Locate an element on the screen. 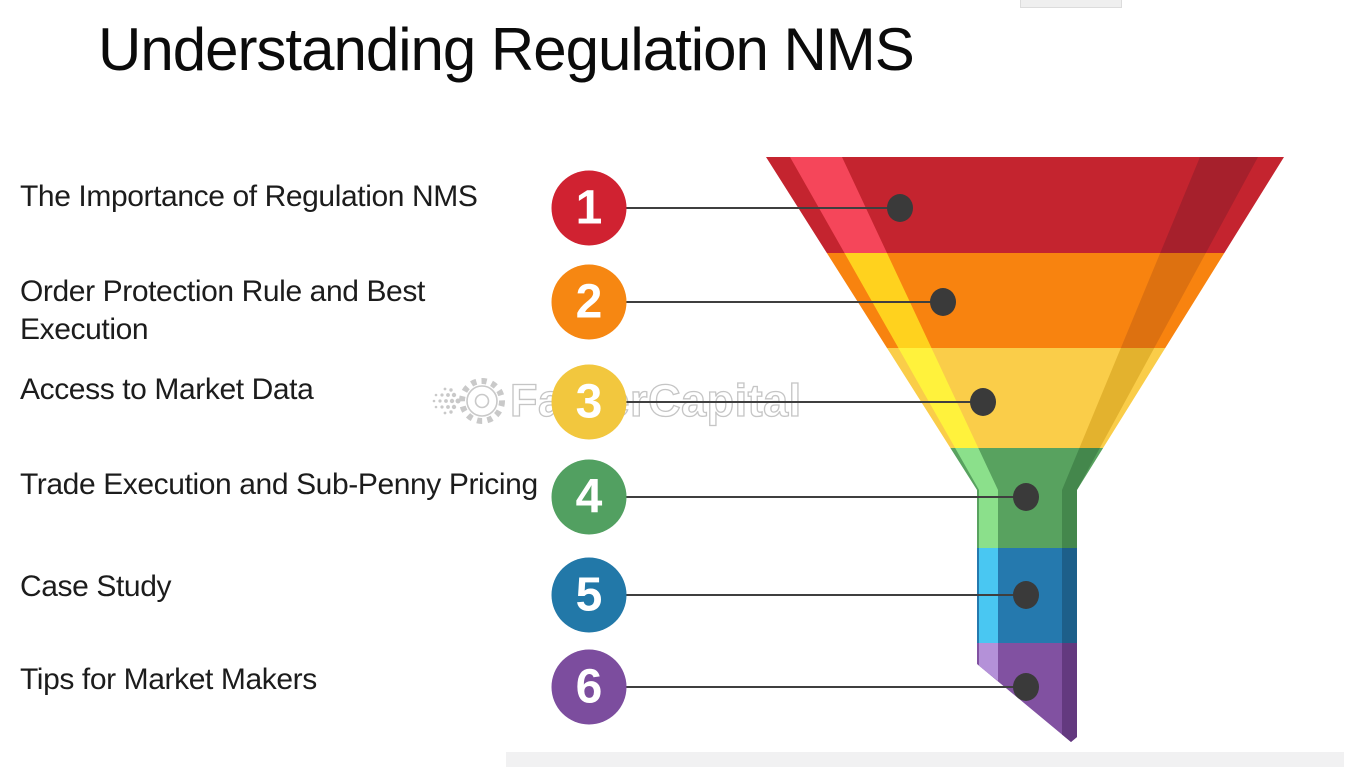  item-number-circle-2: 2 is located at coordinates (589, 302).